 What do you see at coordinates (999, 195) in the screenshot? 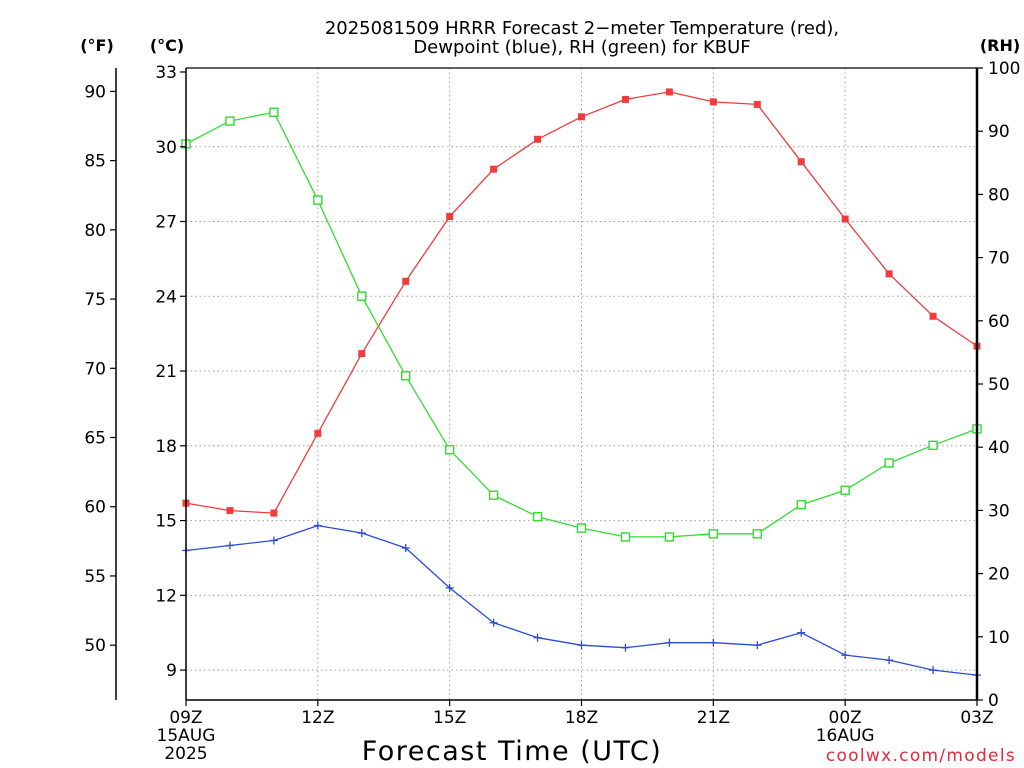
I see `rh-tick-label: 80` at bounding box center [999, 195].